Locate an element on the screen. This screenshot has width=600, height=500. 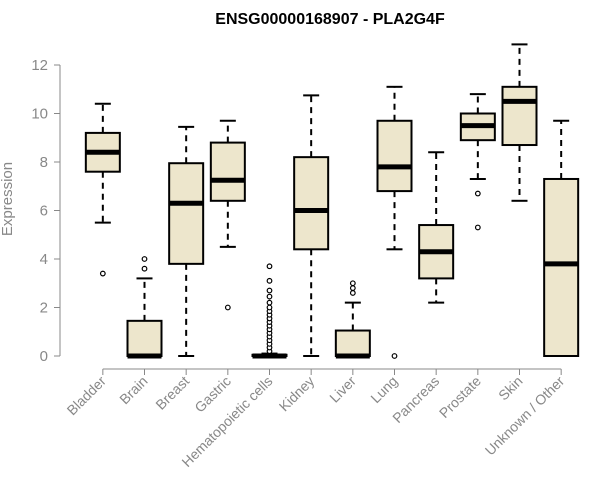
y-tick-label: 6 is located at coordinates (44, 211).